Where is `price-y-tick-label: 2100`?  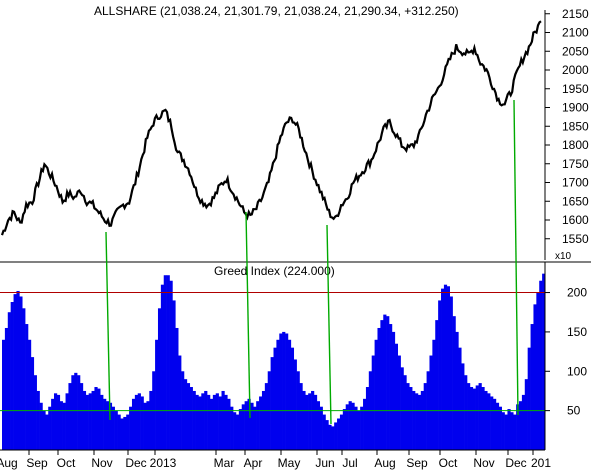 price-y-tick-label: 2100 is located at coordinates (575, 33).